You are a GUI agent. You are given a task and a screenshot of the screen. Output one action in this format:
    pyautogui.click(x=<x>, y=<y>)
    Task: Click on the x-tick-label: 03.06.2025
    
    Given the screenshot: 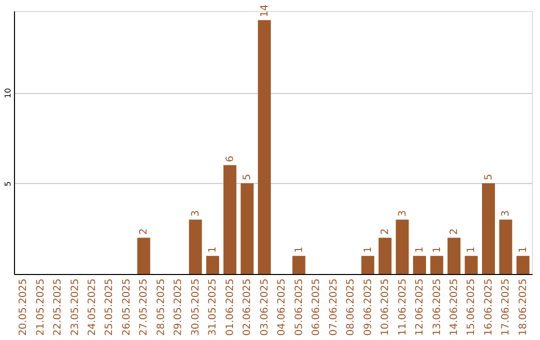 What is the action you would take?
    pyautogui.click(x=264, y=307)
    